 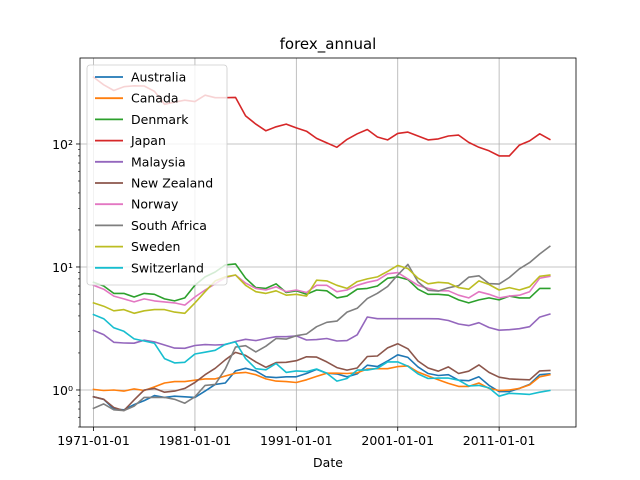 What do you see at coordinates (158, 77) in the screenshot?
I see `legend-label: Australia` at bounding box center [158, 77].